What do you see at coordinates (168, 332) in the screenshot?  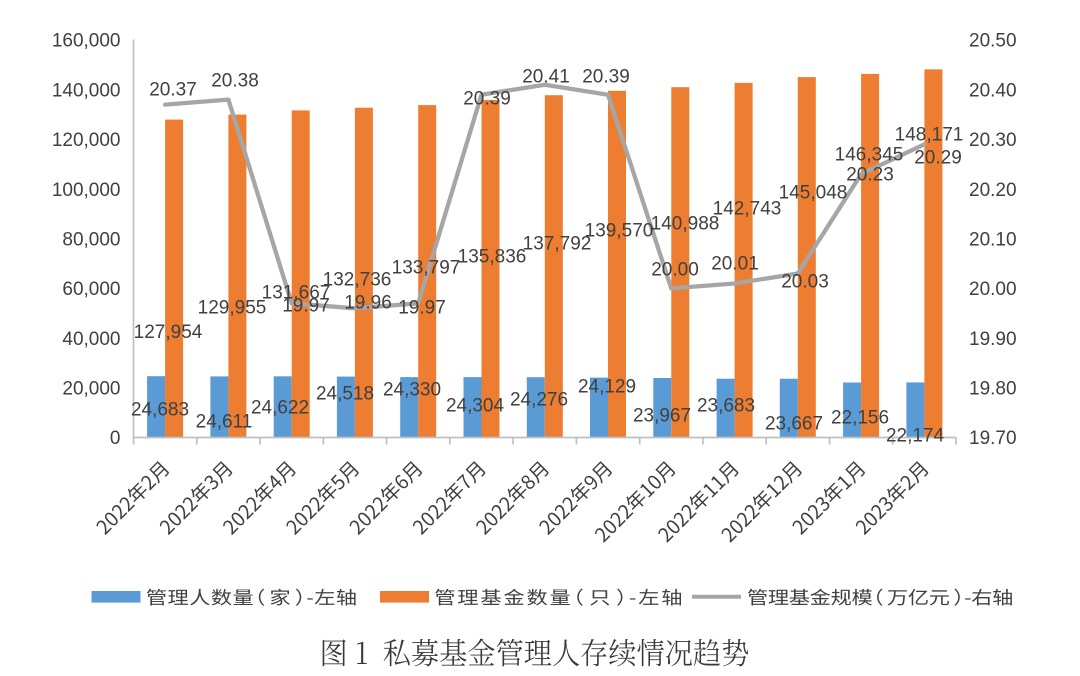 I see `svg-text: 127,954` at bounding box center [168, 332].